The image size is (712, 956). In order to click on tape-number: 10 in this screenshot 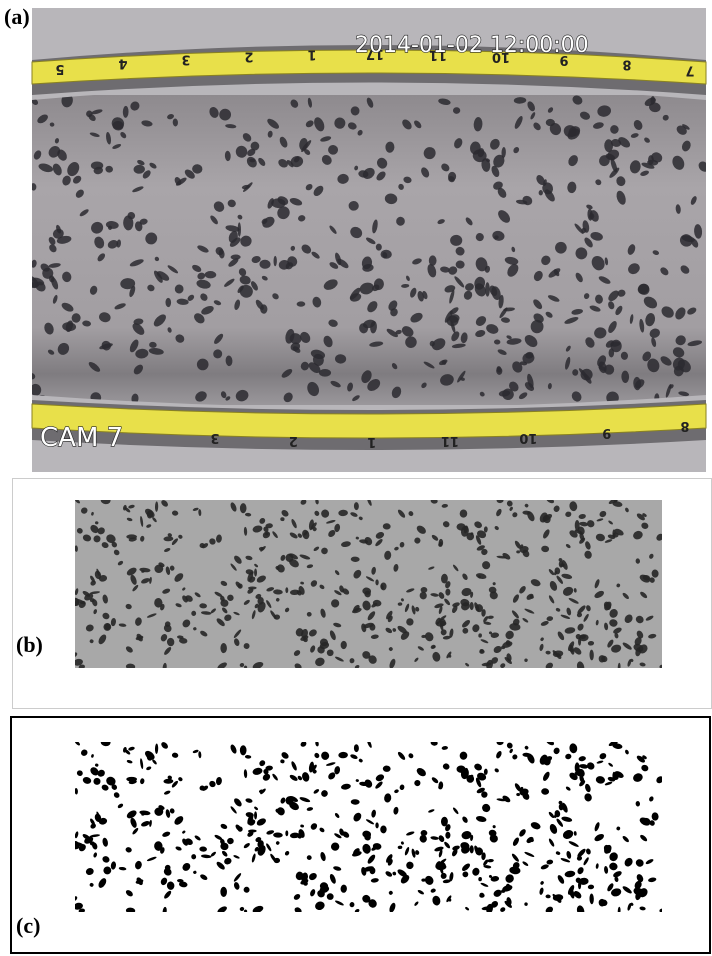, I will do `click(528, 437)`.